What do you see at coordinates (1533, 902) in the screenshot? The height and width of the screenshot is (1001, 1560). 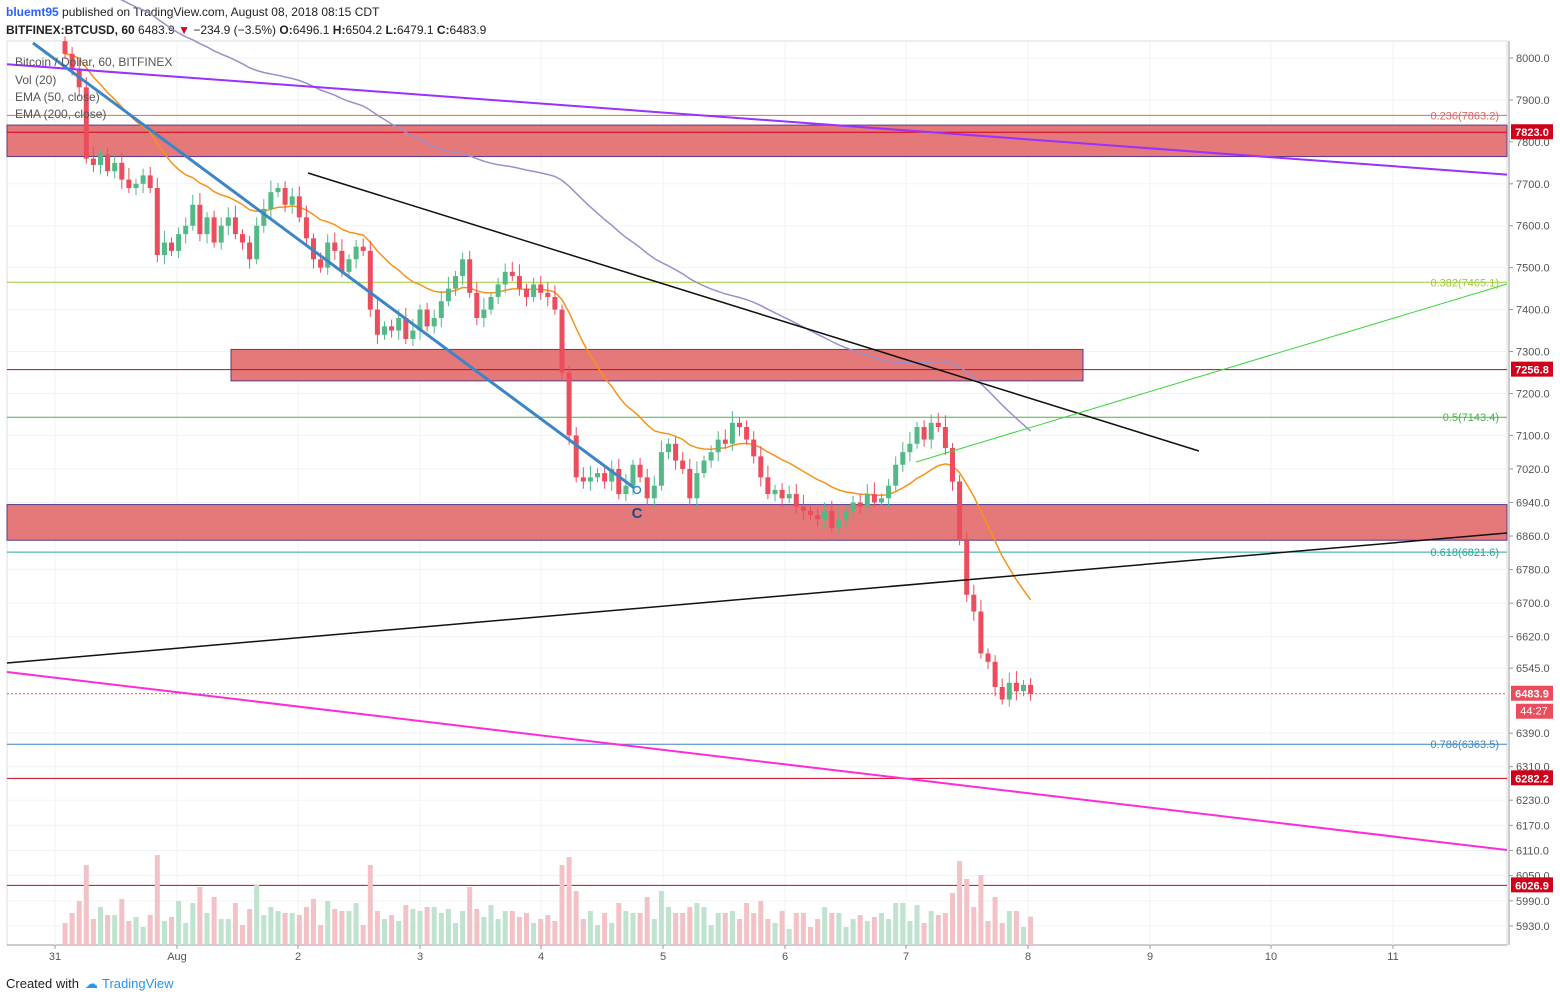 I see `y-tick-label: 5990.0` at bounding box center [1533, 902].